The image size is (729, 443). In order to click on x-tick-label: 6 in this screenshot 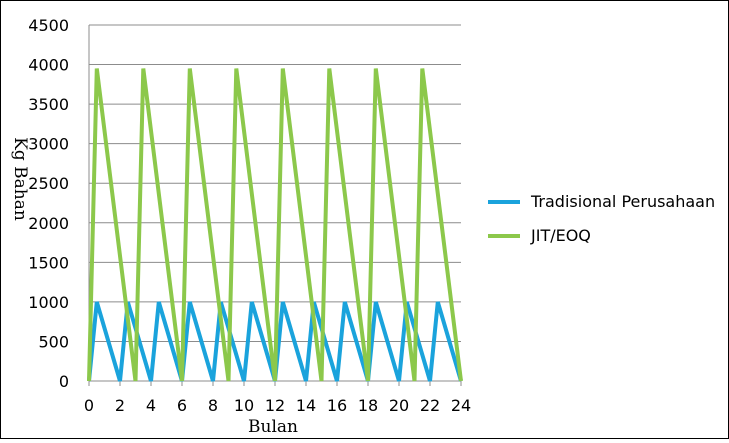, I will do `click(182, 405)`.